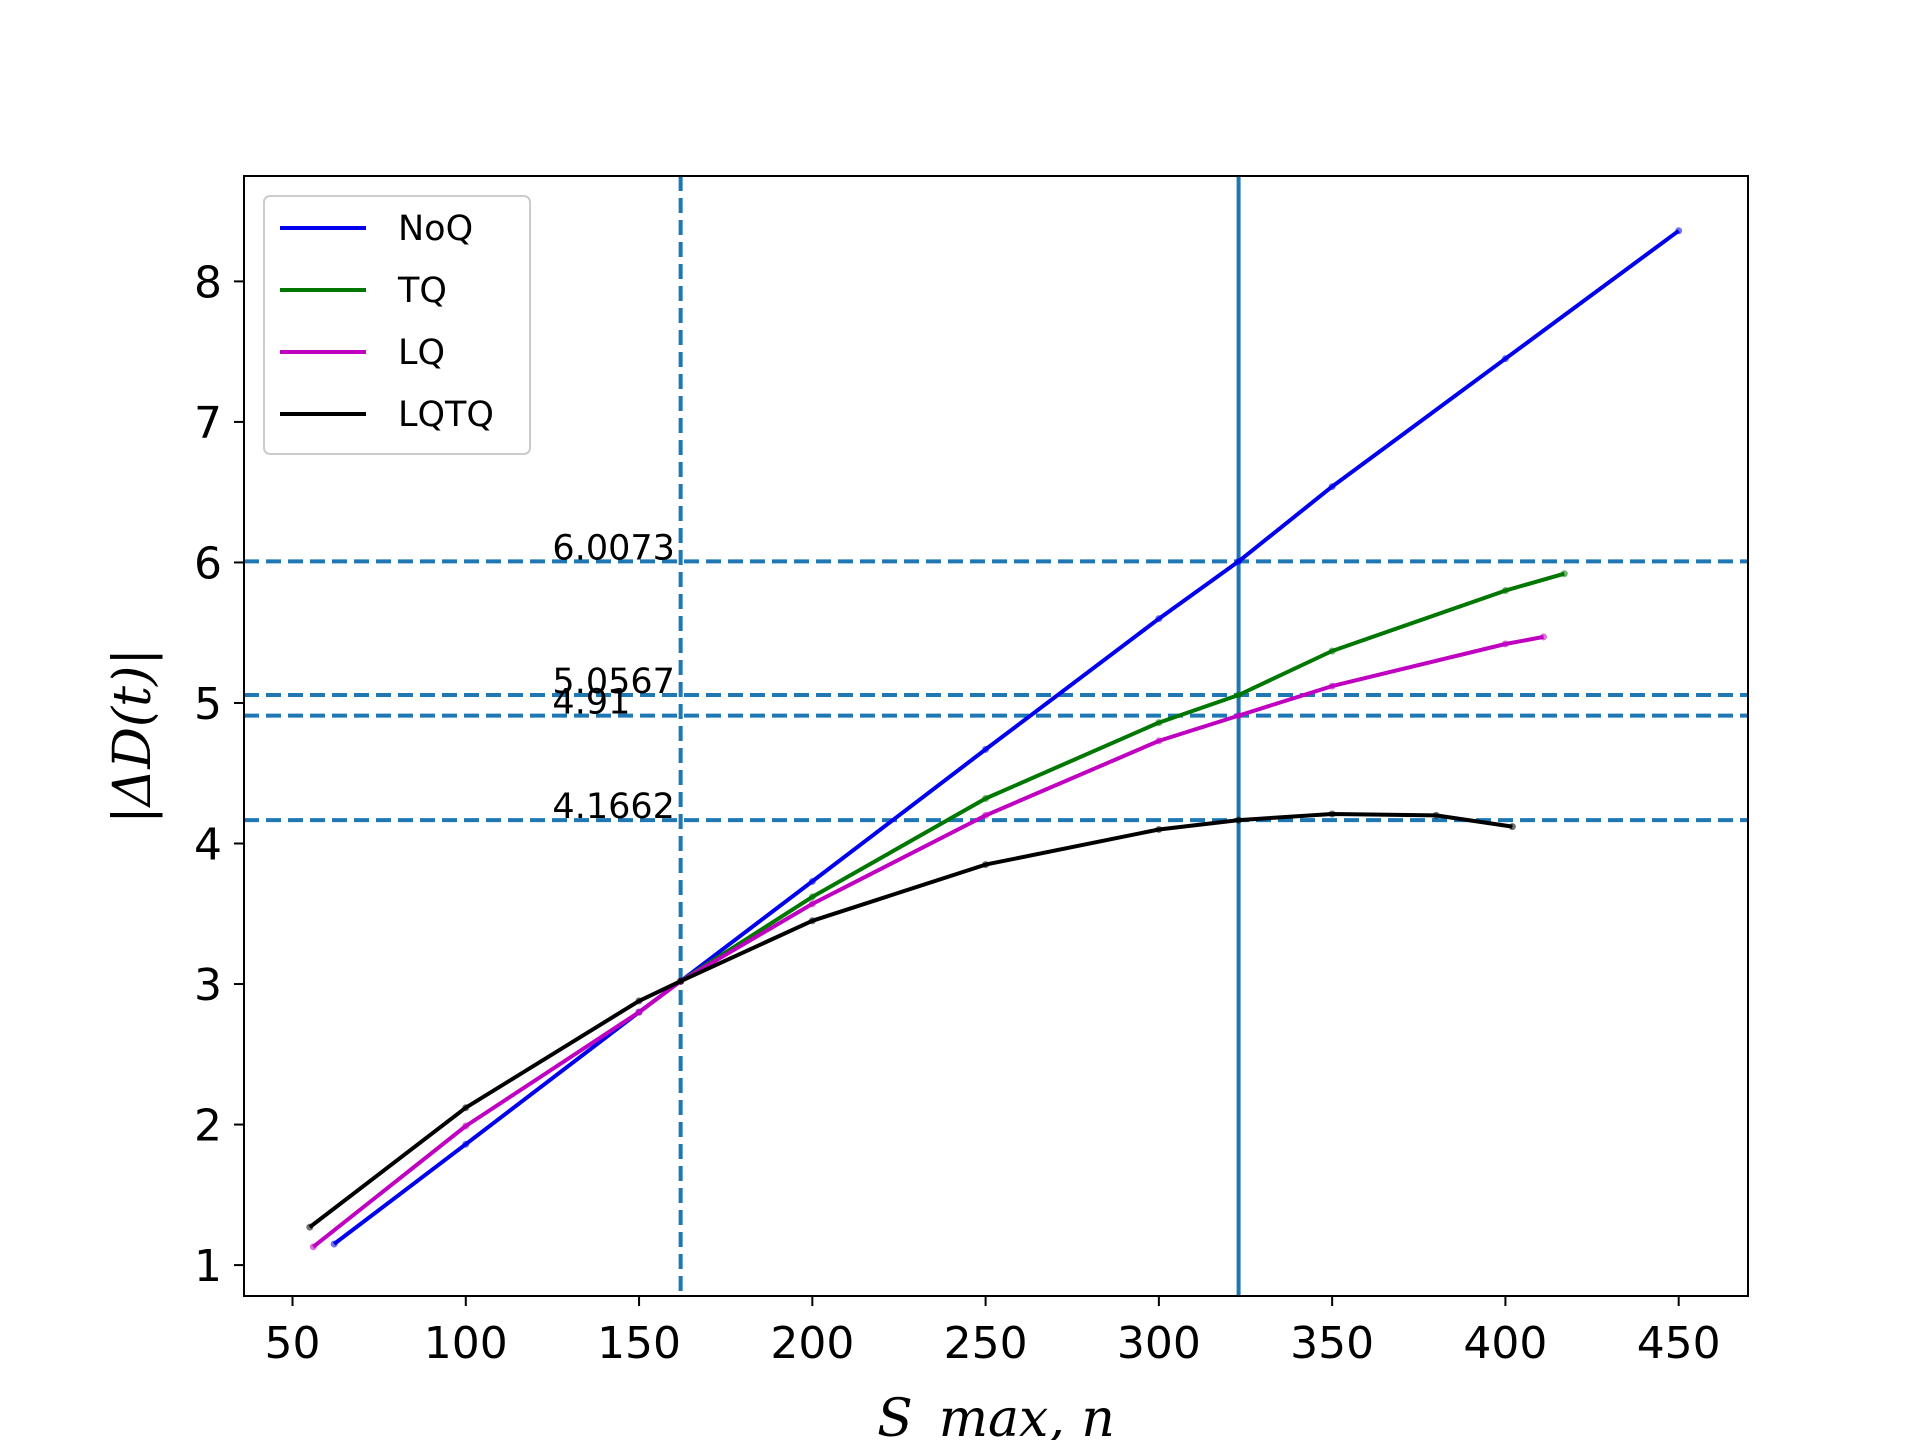 This screenshot has width=1920, height=1440. Describe the element at coordinates (208, 282) in the screenshot. I see `y-tick-label: 8` at that location.